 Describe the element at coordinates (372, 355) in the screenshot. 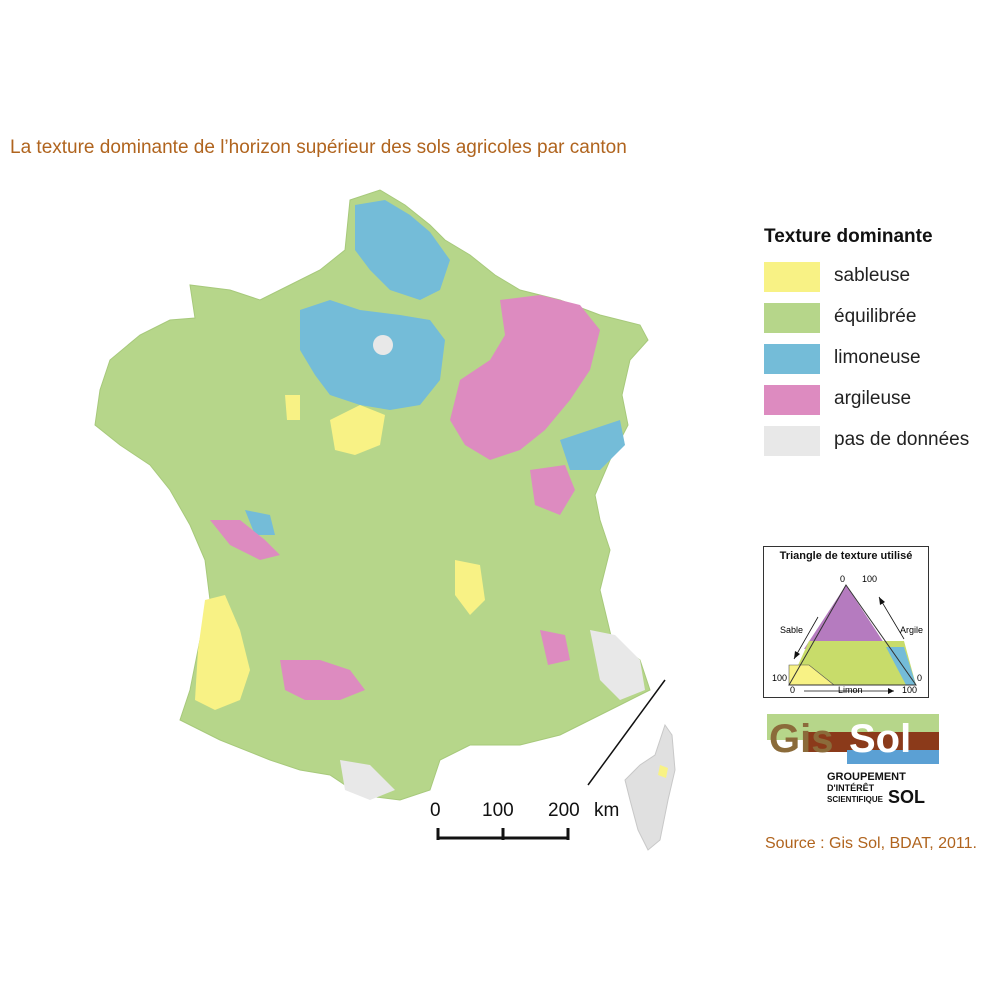

I see `limoneuse-paris` at that location.